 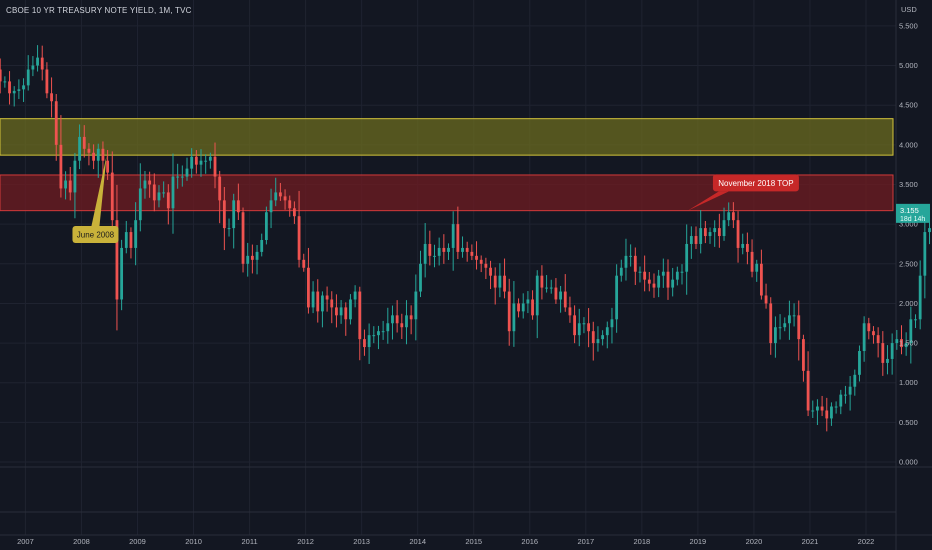 What do you see at coordinates (908, 422) in the screenshot?
I see `y-tick-label: 0.500` at bounding box center [908, 422].